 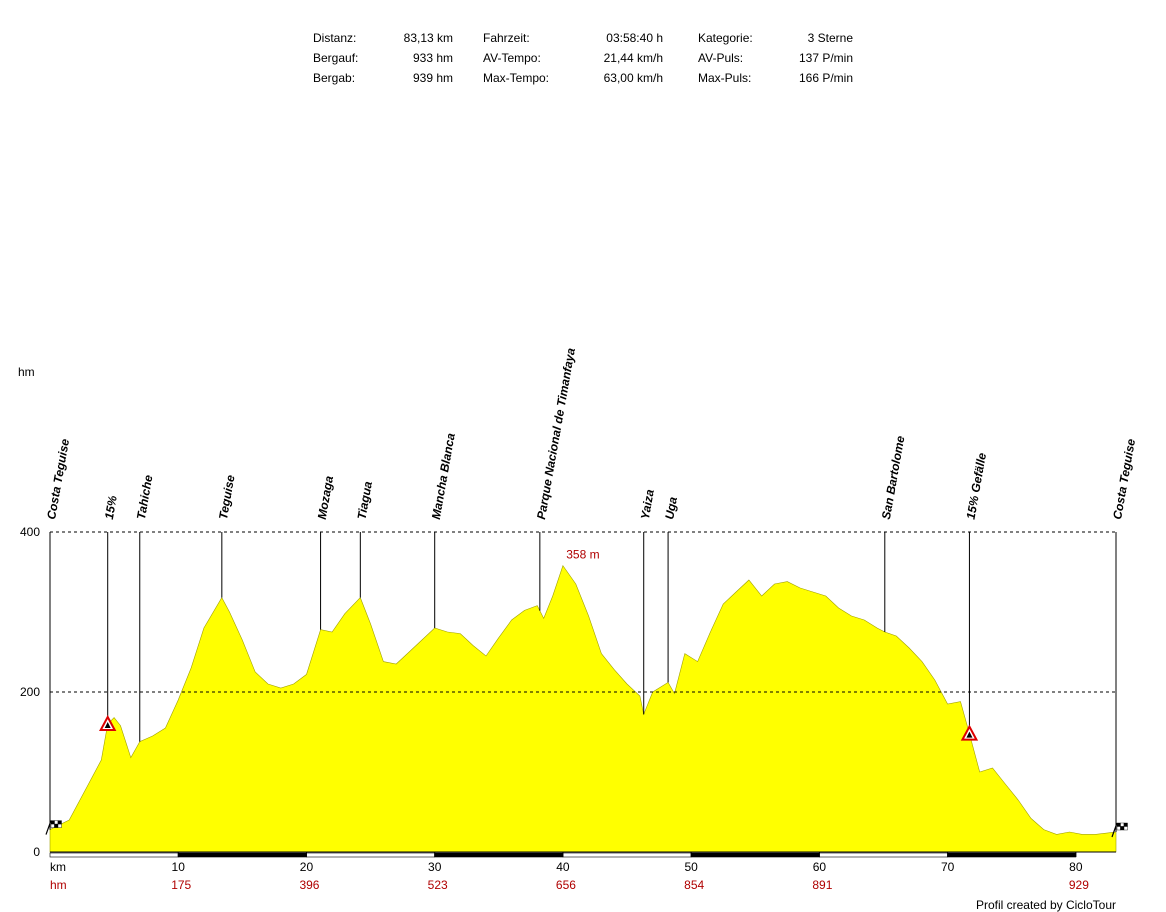 I want to click on stat-value: 137 P/min, so click(x=825, y=58).